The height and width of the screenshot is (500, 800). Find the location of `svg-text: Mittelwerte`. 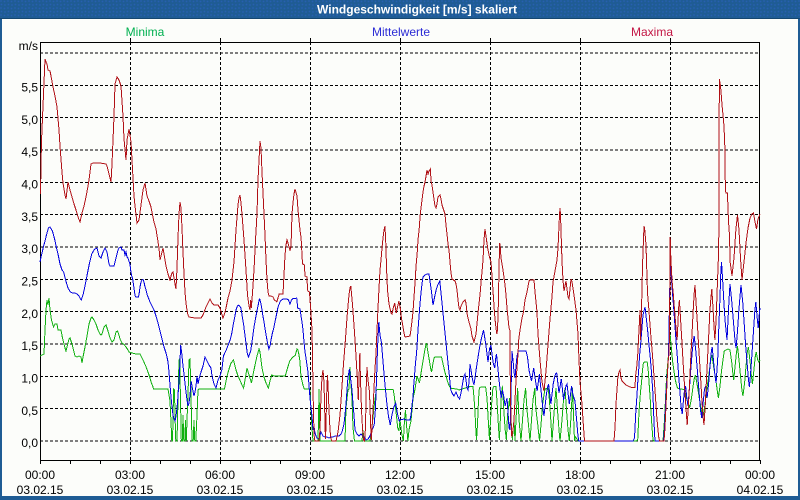

svg-text: Mittelwerte is located at coordinates (401, 32).